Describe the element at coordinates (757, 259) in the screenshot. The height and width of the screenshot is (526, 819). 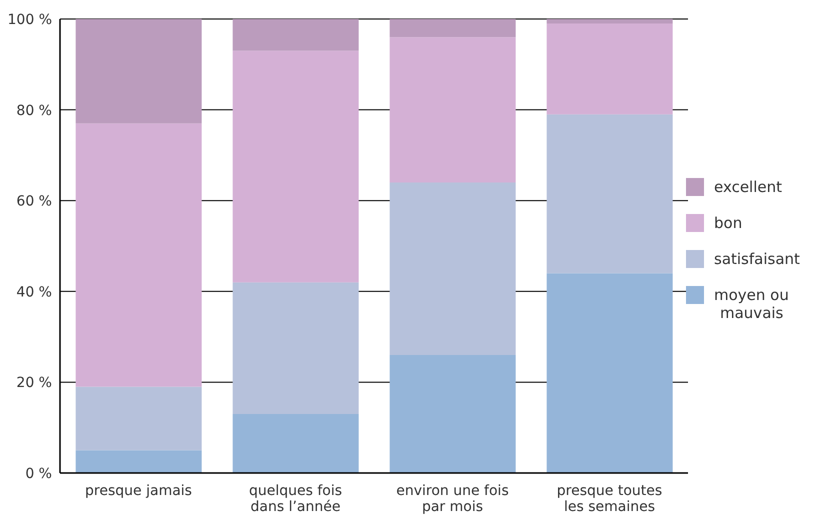
I see `legend-label: satisfaisant` at that location.